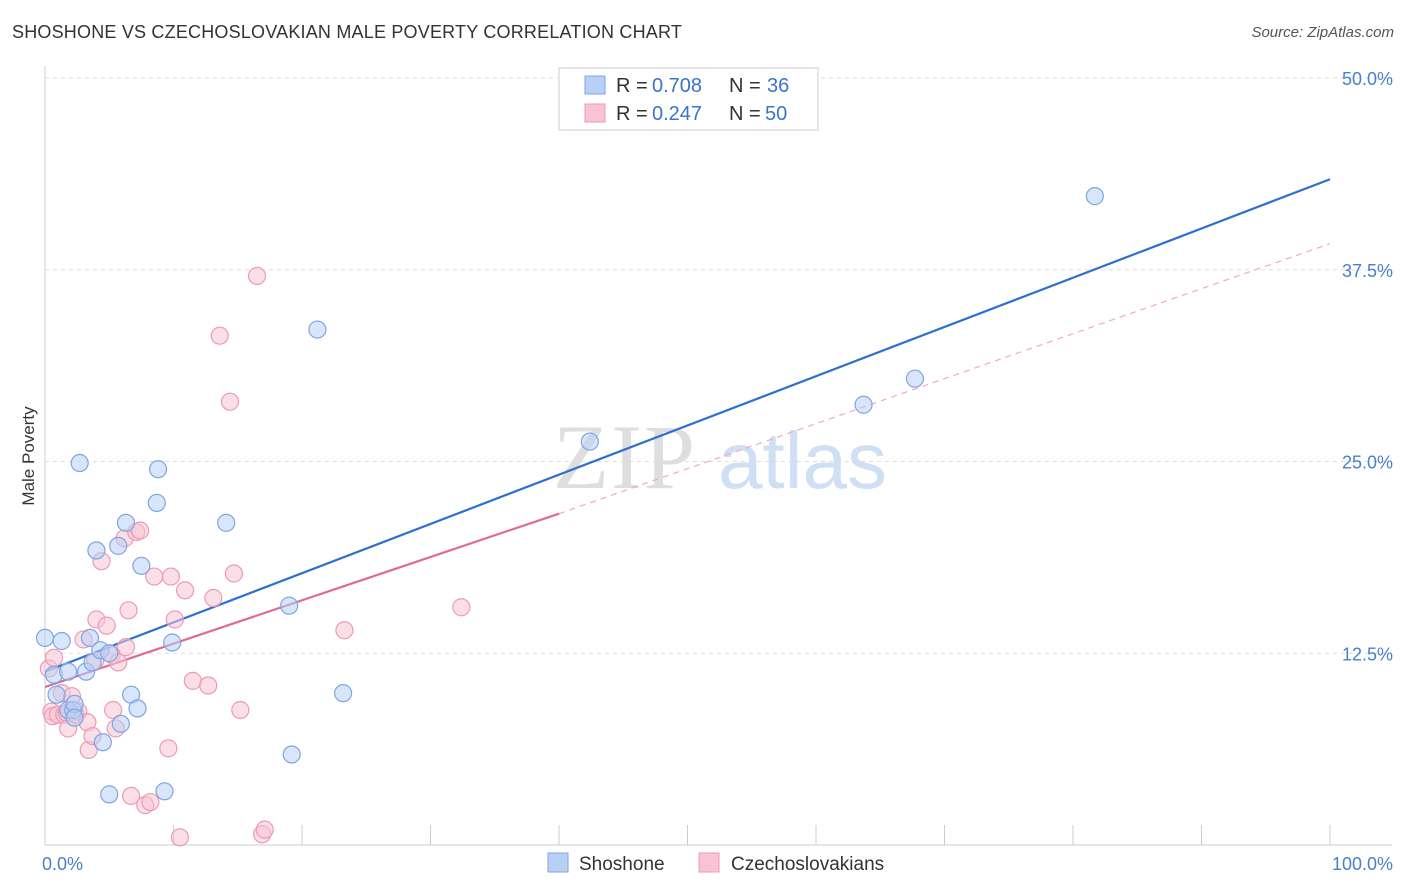 This screenshot has width=1406, height=892. I want to click on watermark-zip: ZIP, so click(625, 457).